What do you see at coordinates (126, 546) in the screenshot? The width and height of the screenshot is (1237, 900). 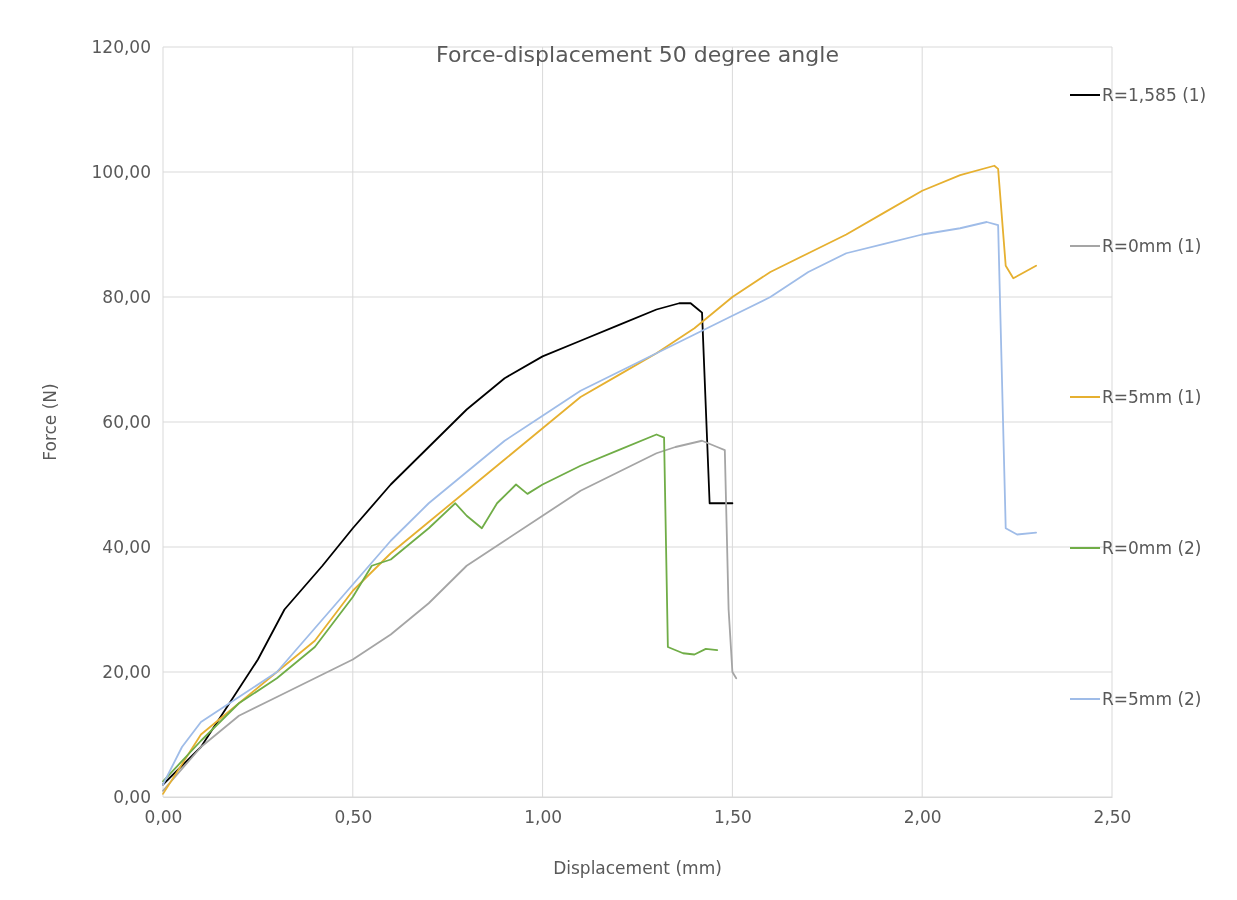 I see `y-tick-label: 40,00` at bounding box center [126, 546].